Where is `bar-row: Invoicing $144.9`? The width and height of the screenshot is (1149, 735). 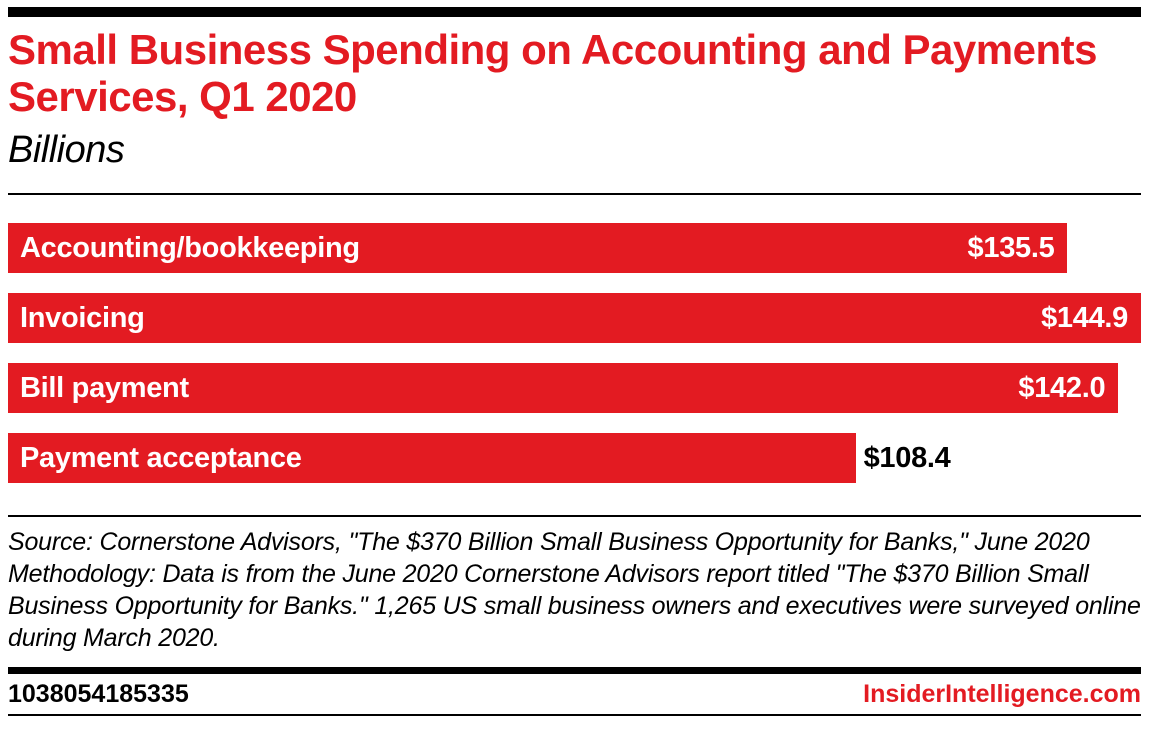
bar-row: Invoicing $144.9 is located at coordinates (574, 318).